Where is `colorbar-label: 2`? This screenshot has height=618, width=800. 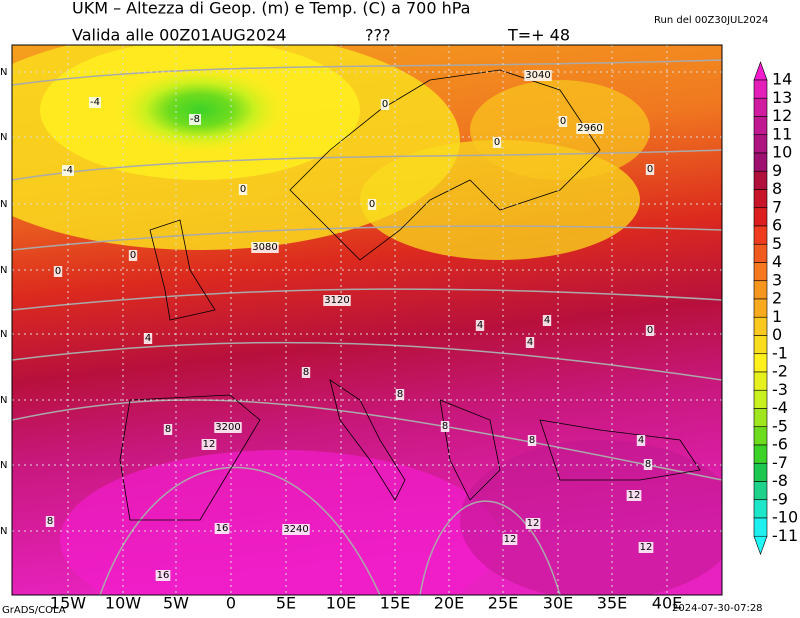
colorbar-label: 2 is located at coordinates (777, 298).